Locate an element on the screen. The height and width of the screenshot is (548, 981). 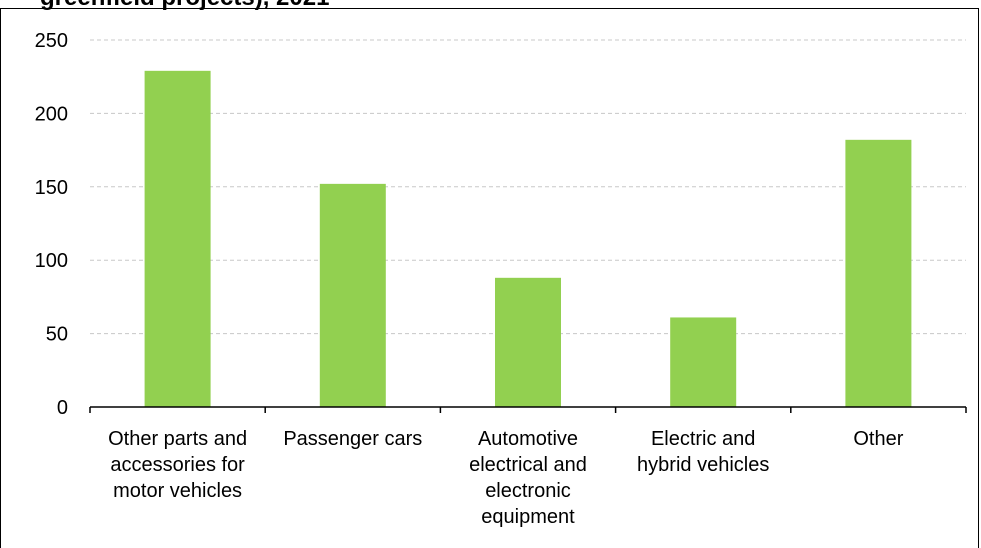
category-label-line: Automotive is located at coordinates (528, 439).